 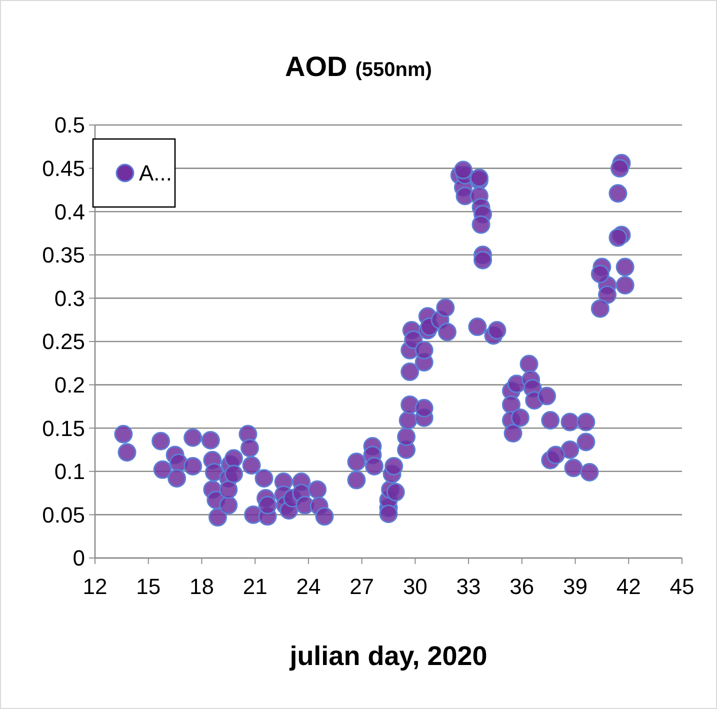 What do you see at coordinates (468, 586) in the screenshot?
I see `x-tick-label: 33` at bounding box center [468, 586].